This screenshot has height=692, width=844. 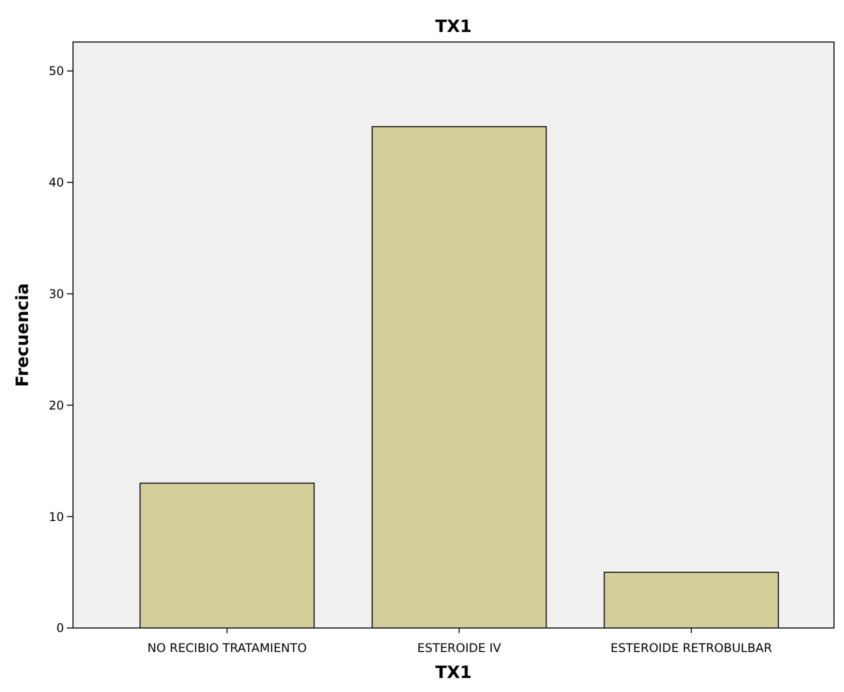 What do you see at coordinates (23, 335) in the screenshot?
I see `y-axis-title: Frecuencia` at bounding box center [23, 335].